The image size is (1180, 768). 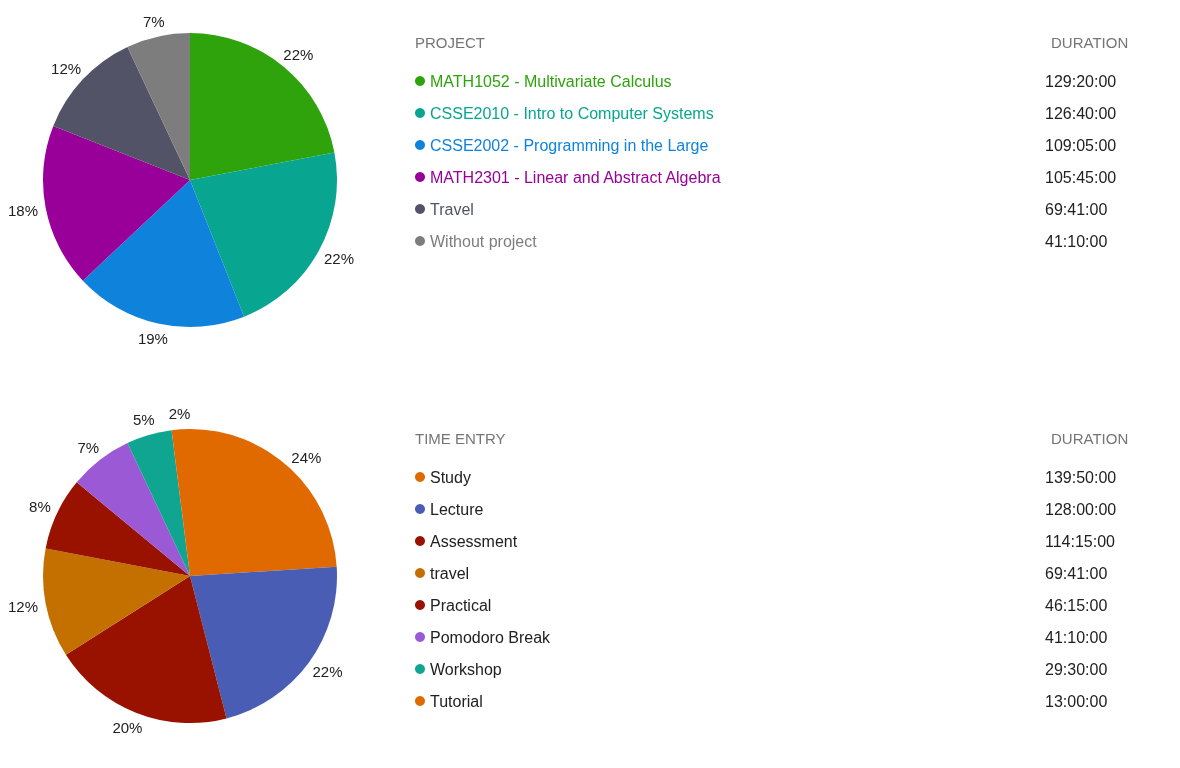 What do you see at coordinates (40, 507) in the screenshot?
I see `data-label: 8%` at bounding box center [40, 507].